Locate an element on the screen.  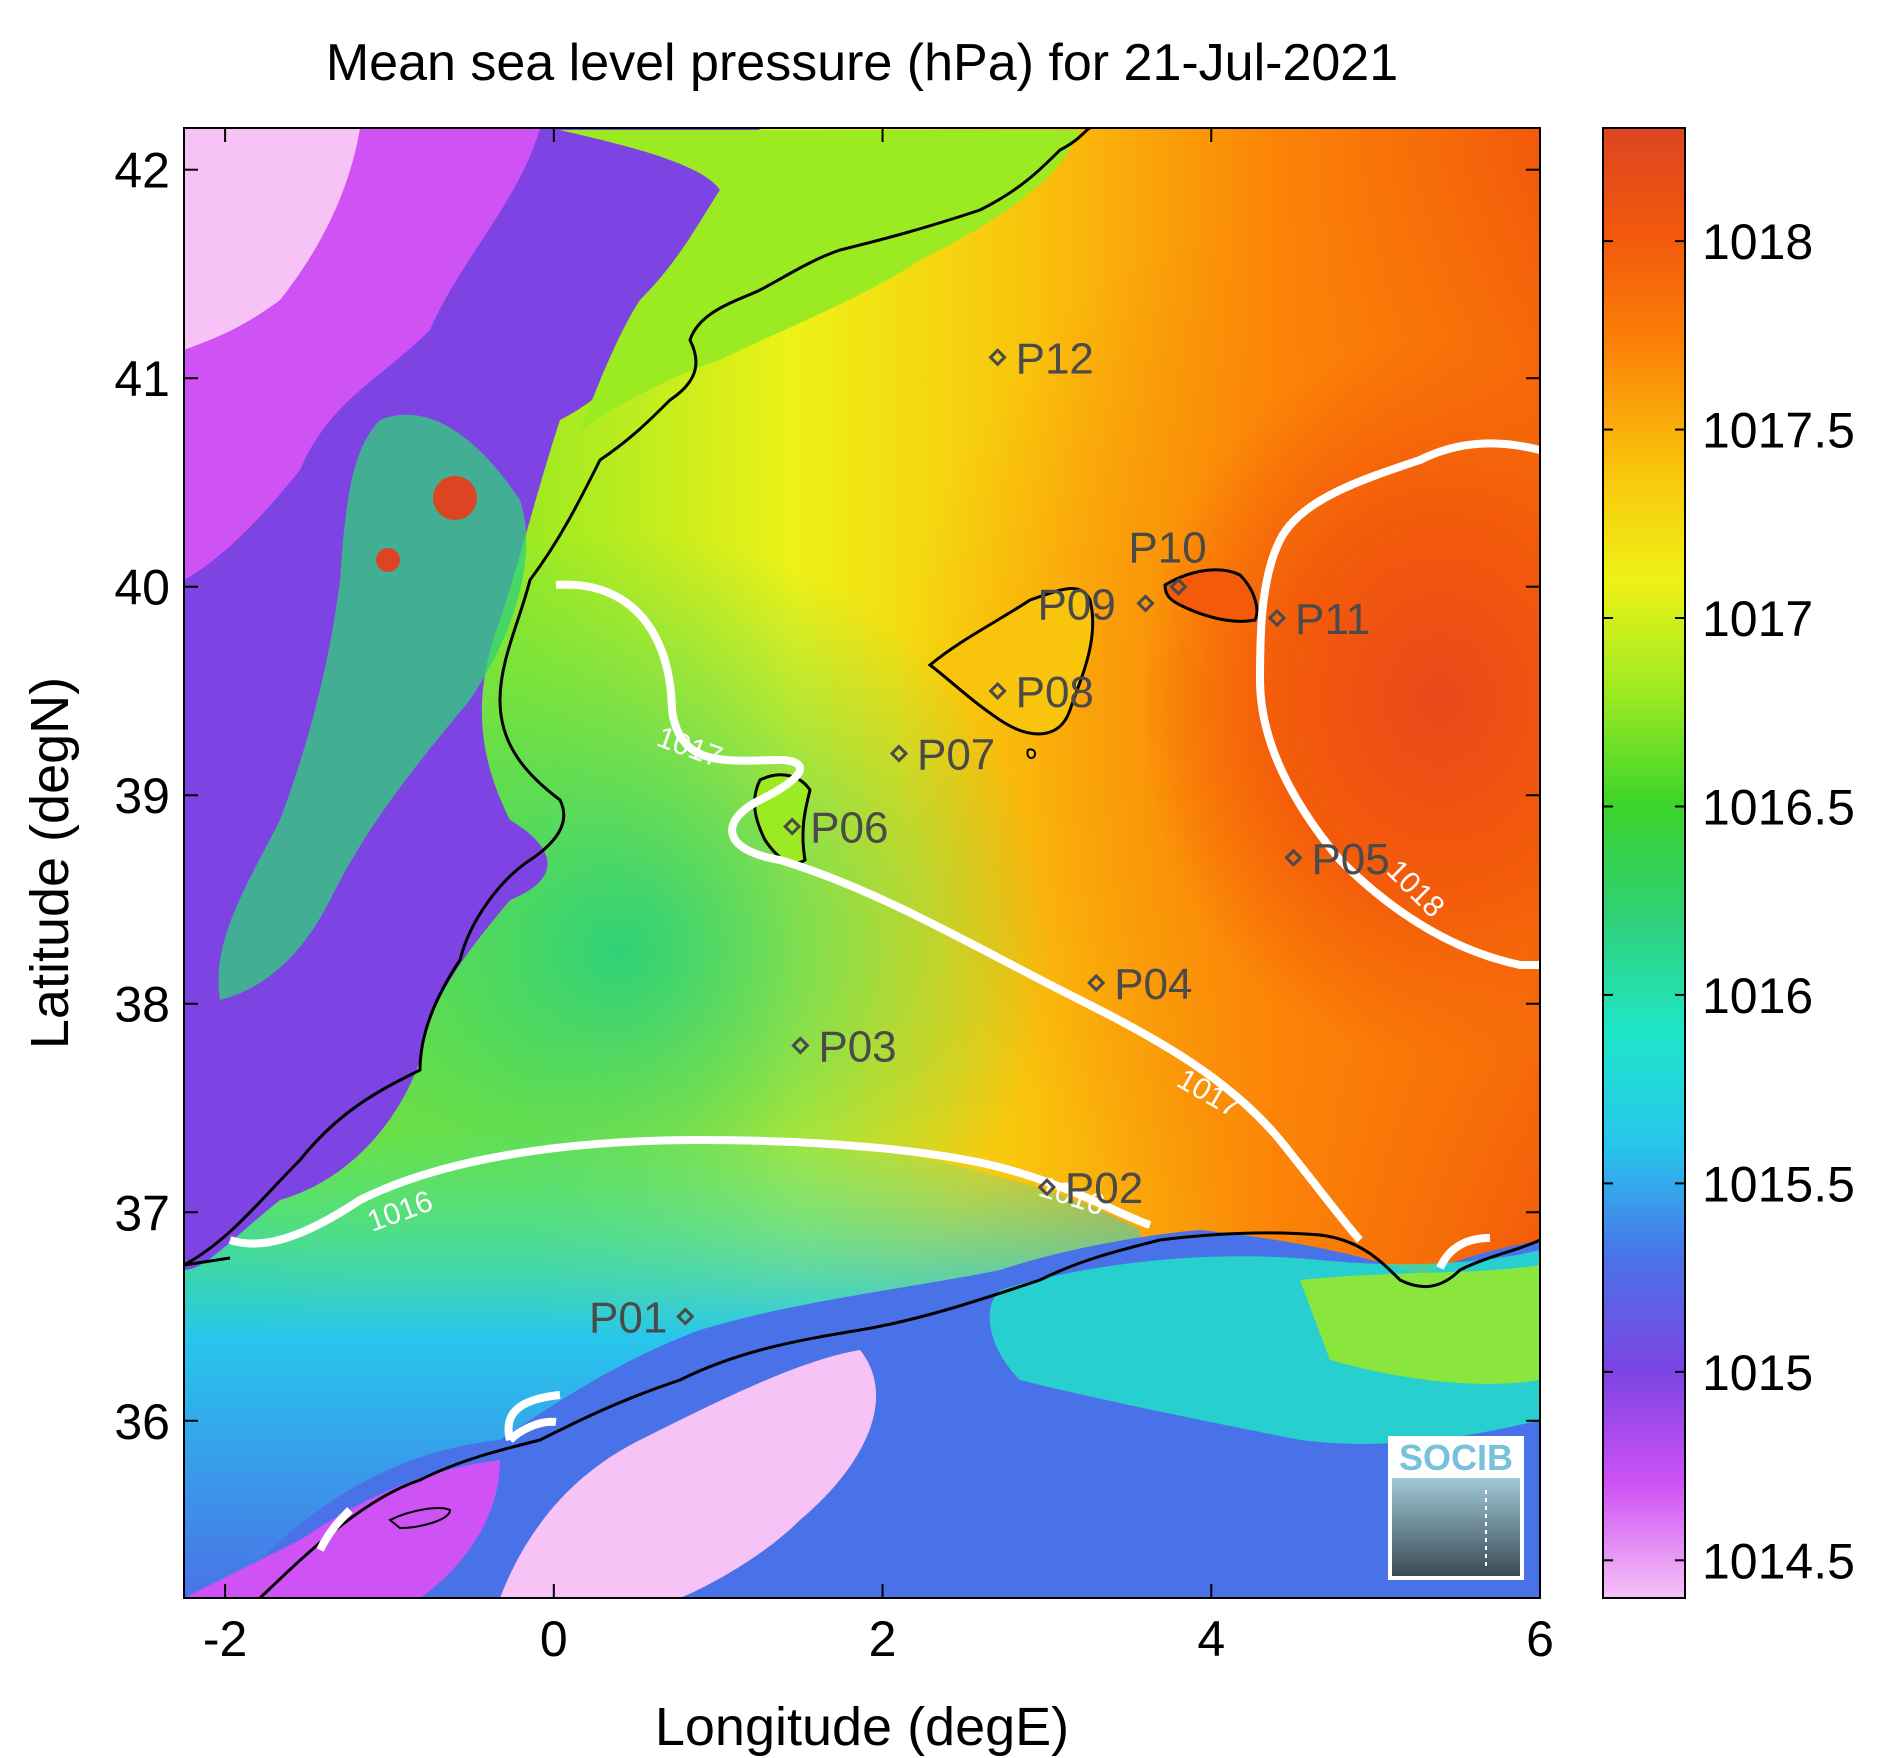
station-label: P04 is located at coordinates (1153, 984).